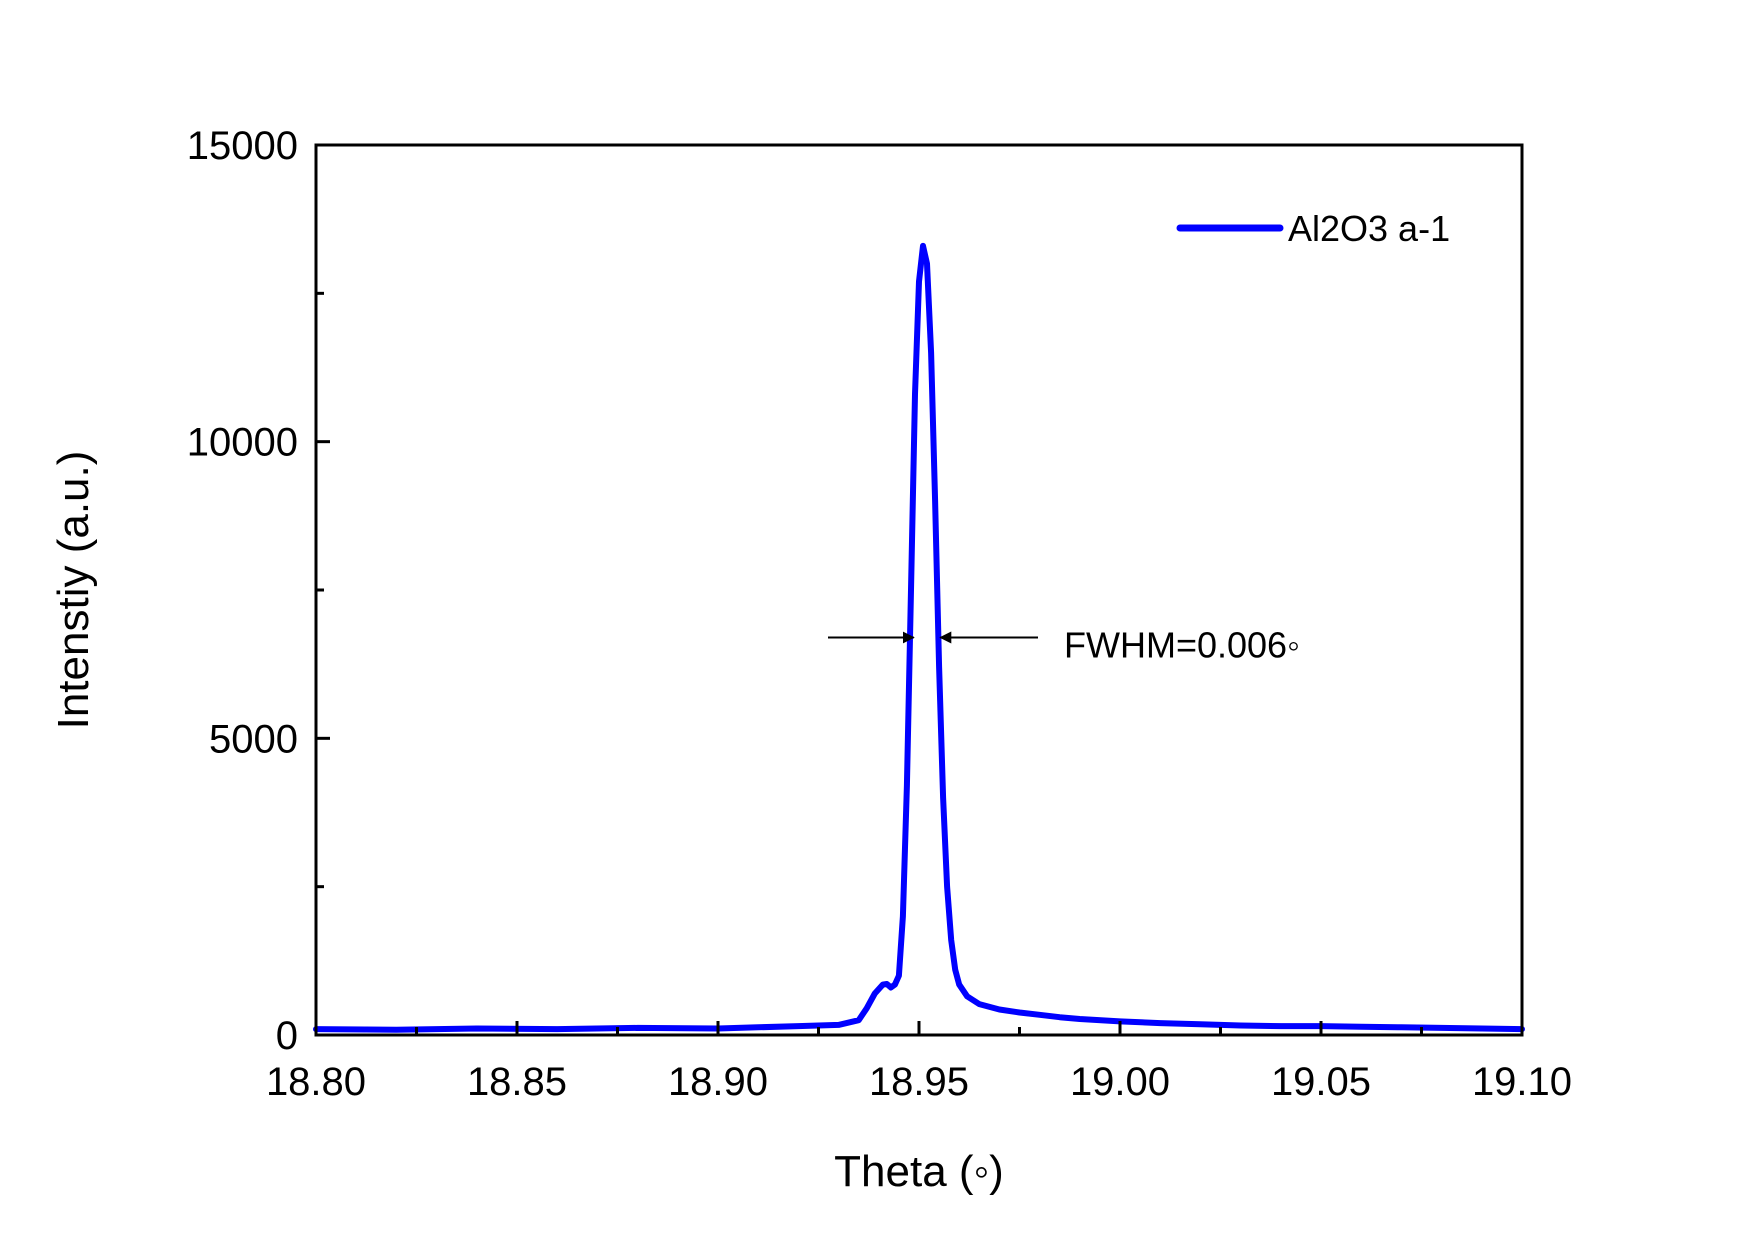  I want to click on x-tick-label: 19.00, so click(1120, 1082).